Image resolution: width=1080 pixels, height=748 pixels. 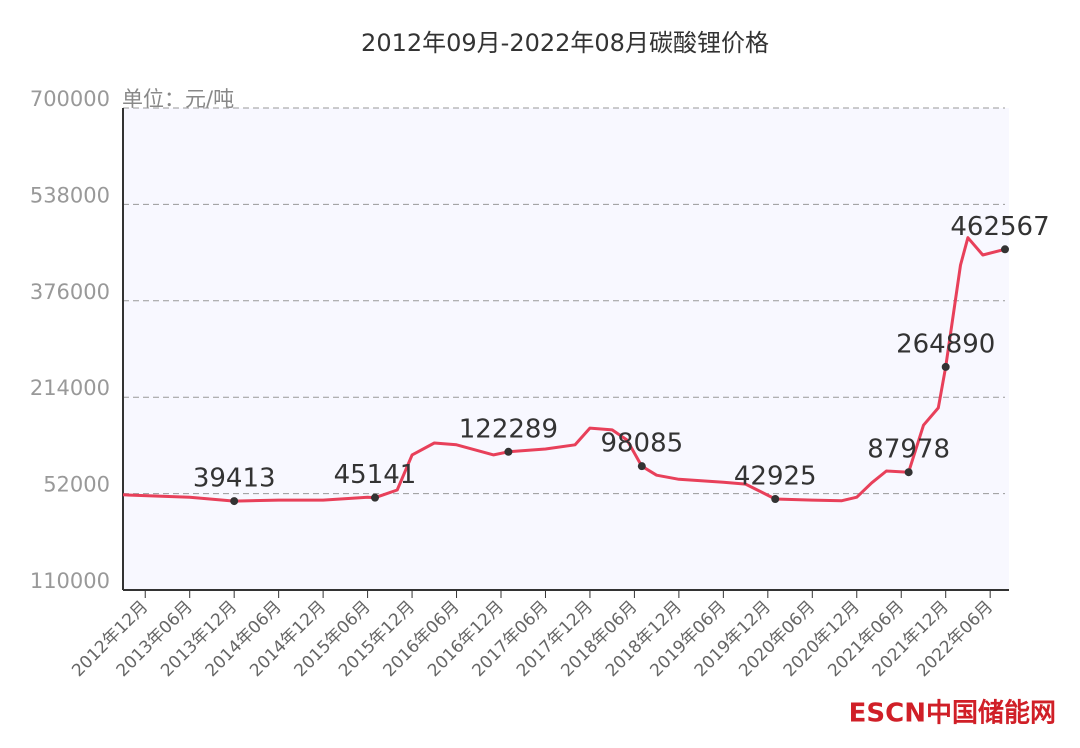 What do you see at coordinates (375, 475) in the screenshot?
I see `data-label: 45141` at bounding box center [375, 475].